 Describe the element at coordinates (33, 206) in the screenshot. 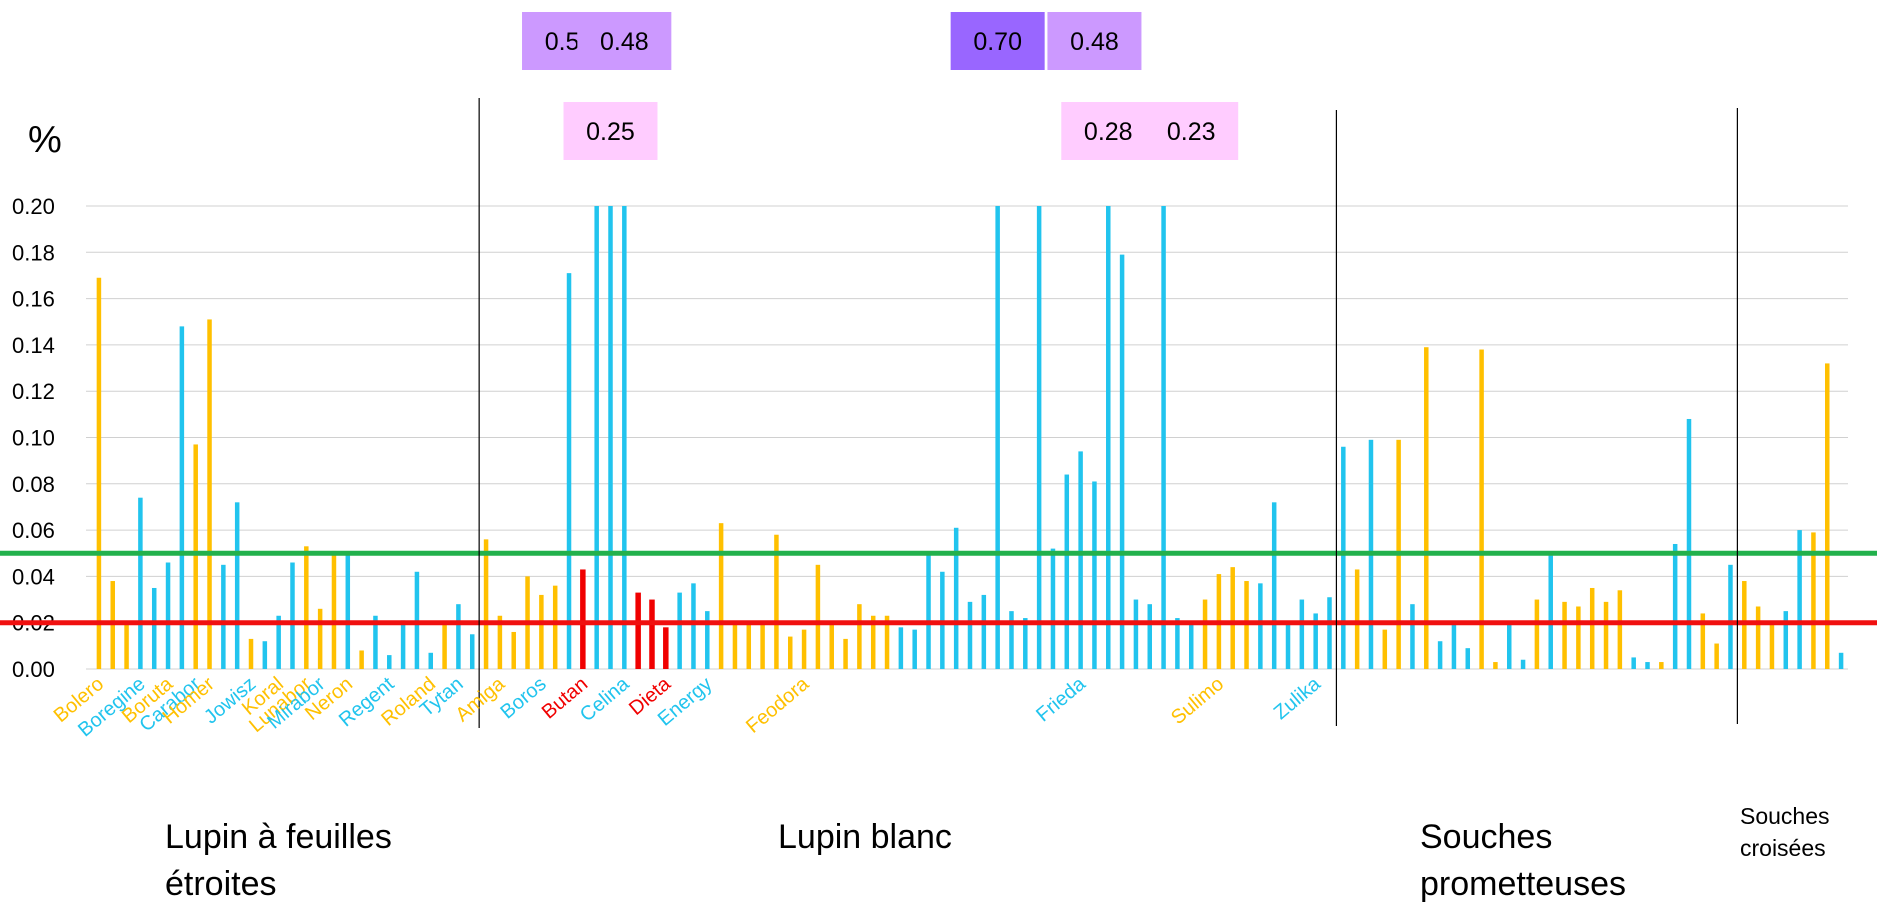

I see `y-tick-label: 0.20` at that location.